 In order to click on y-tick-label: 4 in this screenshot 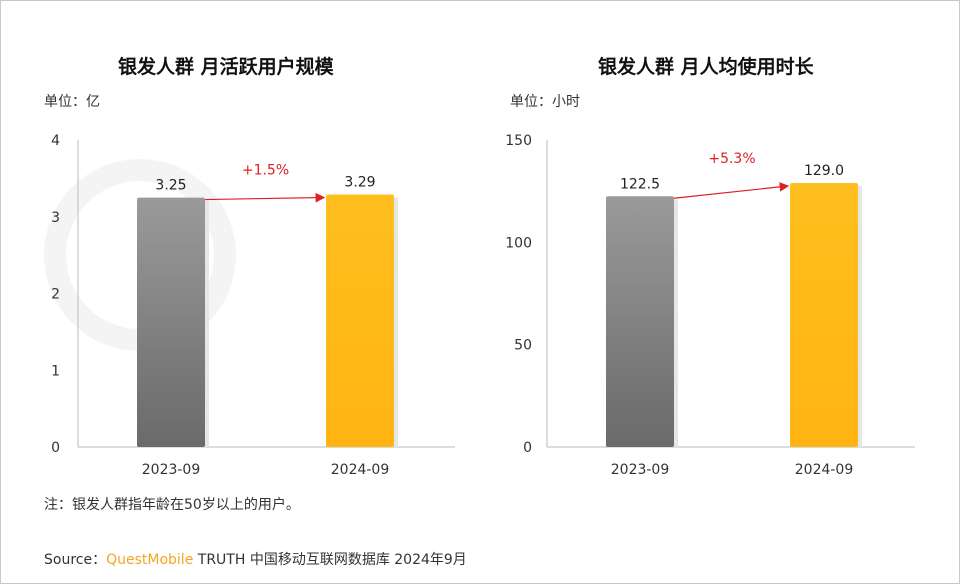, I will do `click(55, 141)`.